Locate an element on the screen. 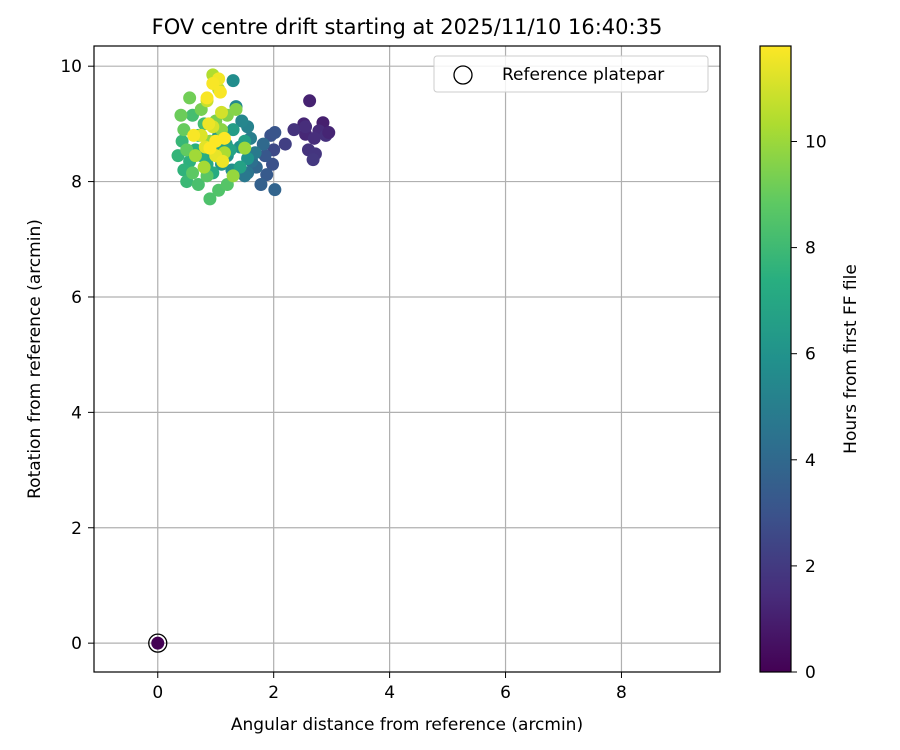 The image size is (900, 750). x-tick-label: 6 is located at coordinates (505, 693).